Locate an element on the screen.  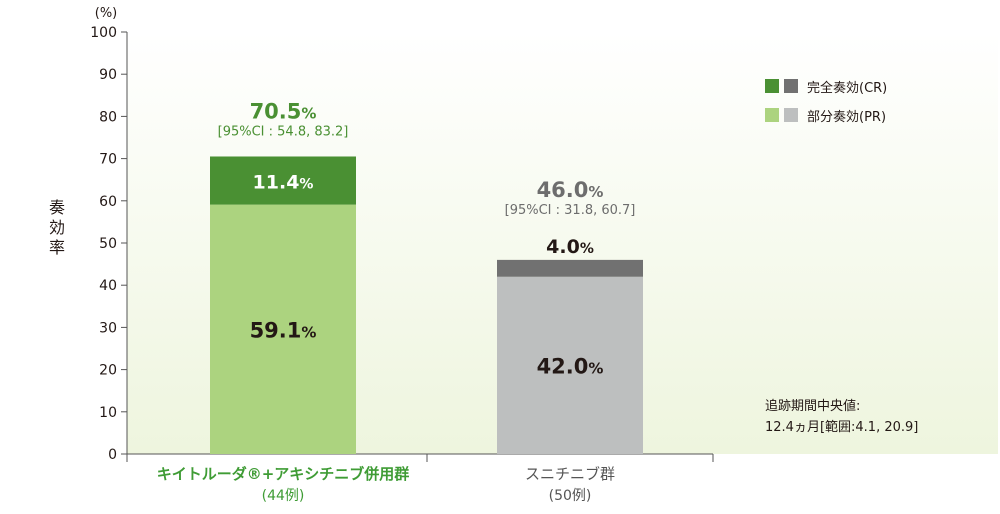
y-tick-label: 50 is located at coordinates (108, 244).